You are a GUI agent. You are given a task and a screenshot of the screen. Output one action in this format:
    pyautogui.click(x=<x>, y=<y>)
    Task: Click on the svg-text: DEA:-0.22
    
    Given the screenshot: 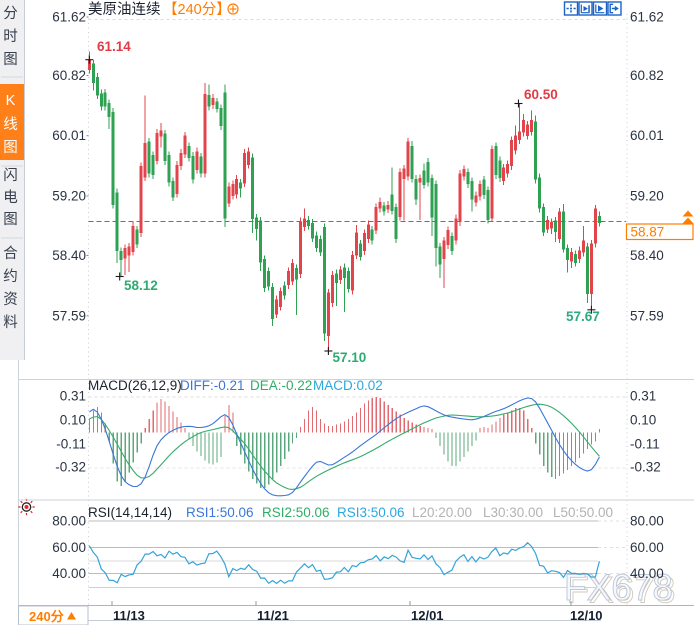 What is the action you would take?
    pyautogui.click(x=281, y=385)
    